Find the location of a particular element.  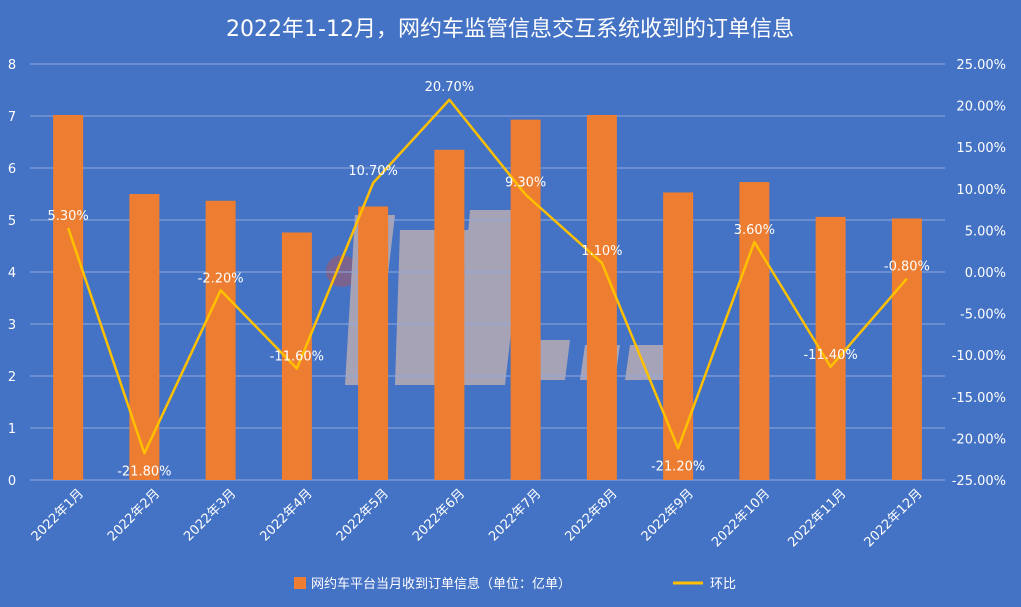

y-right-tick-label: 25.00% is located at coordinates (981, 65).